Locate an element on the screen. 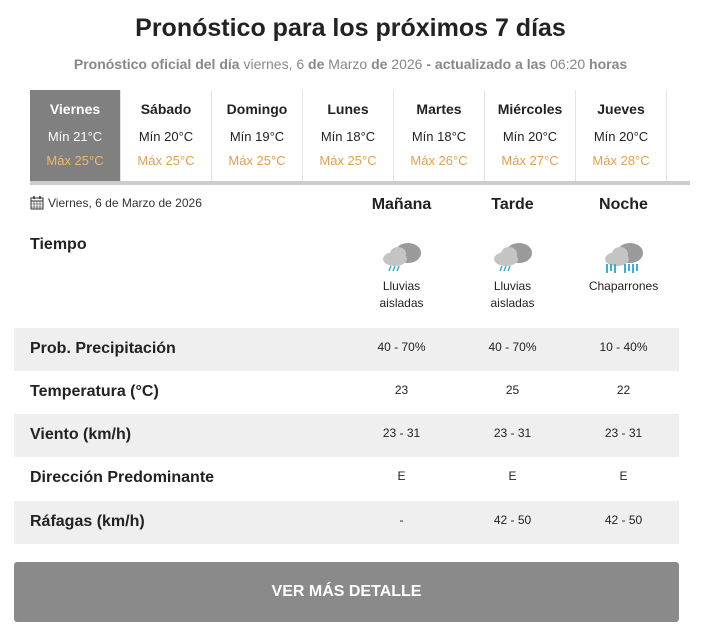 The height and width of the screenshot is (631, 701). tab-day-name: Lunes is located at coordinates (348, 109).